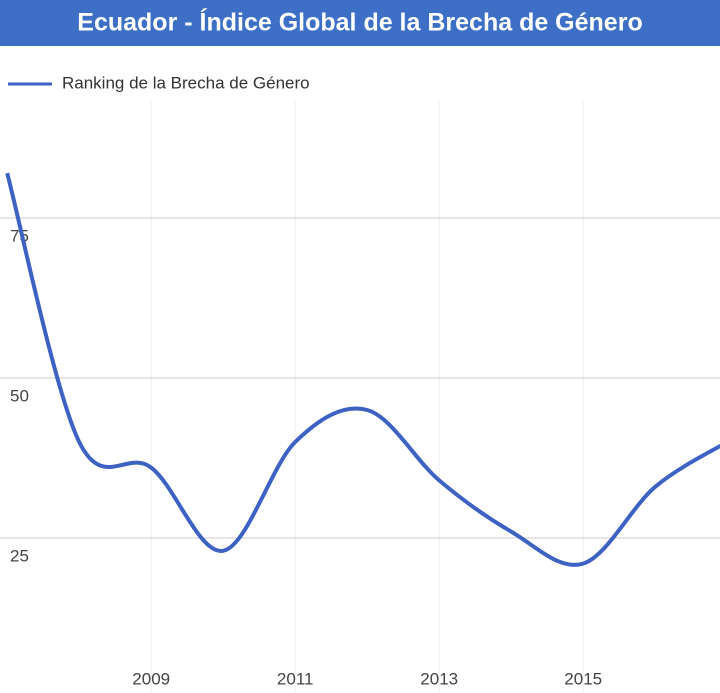  I want to click on x-tick-label: 2013, so click(439, 678).